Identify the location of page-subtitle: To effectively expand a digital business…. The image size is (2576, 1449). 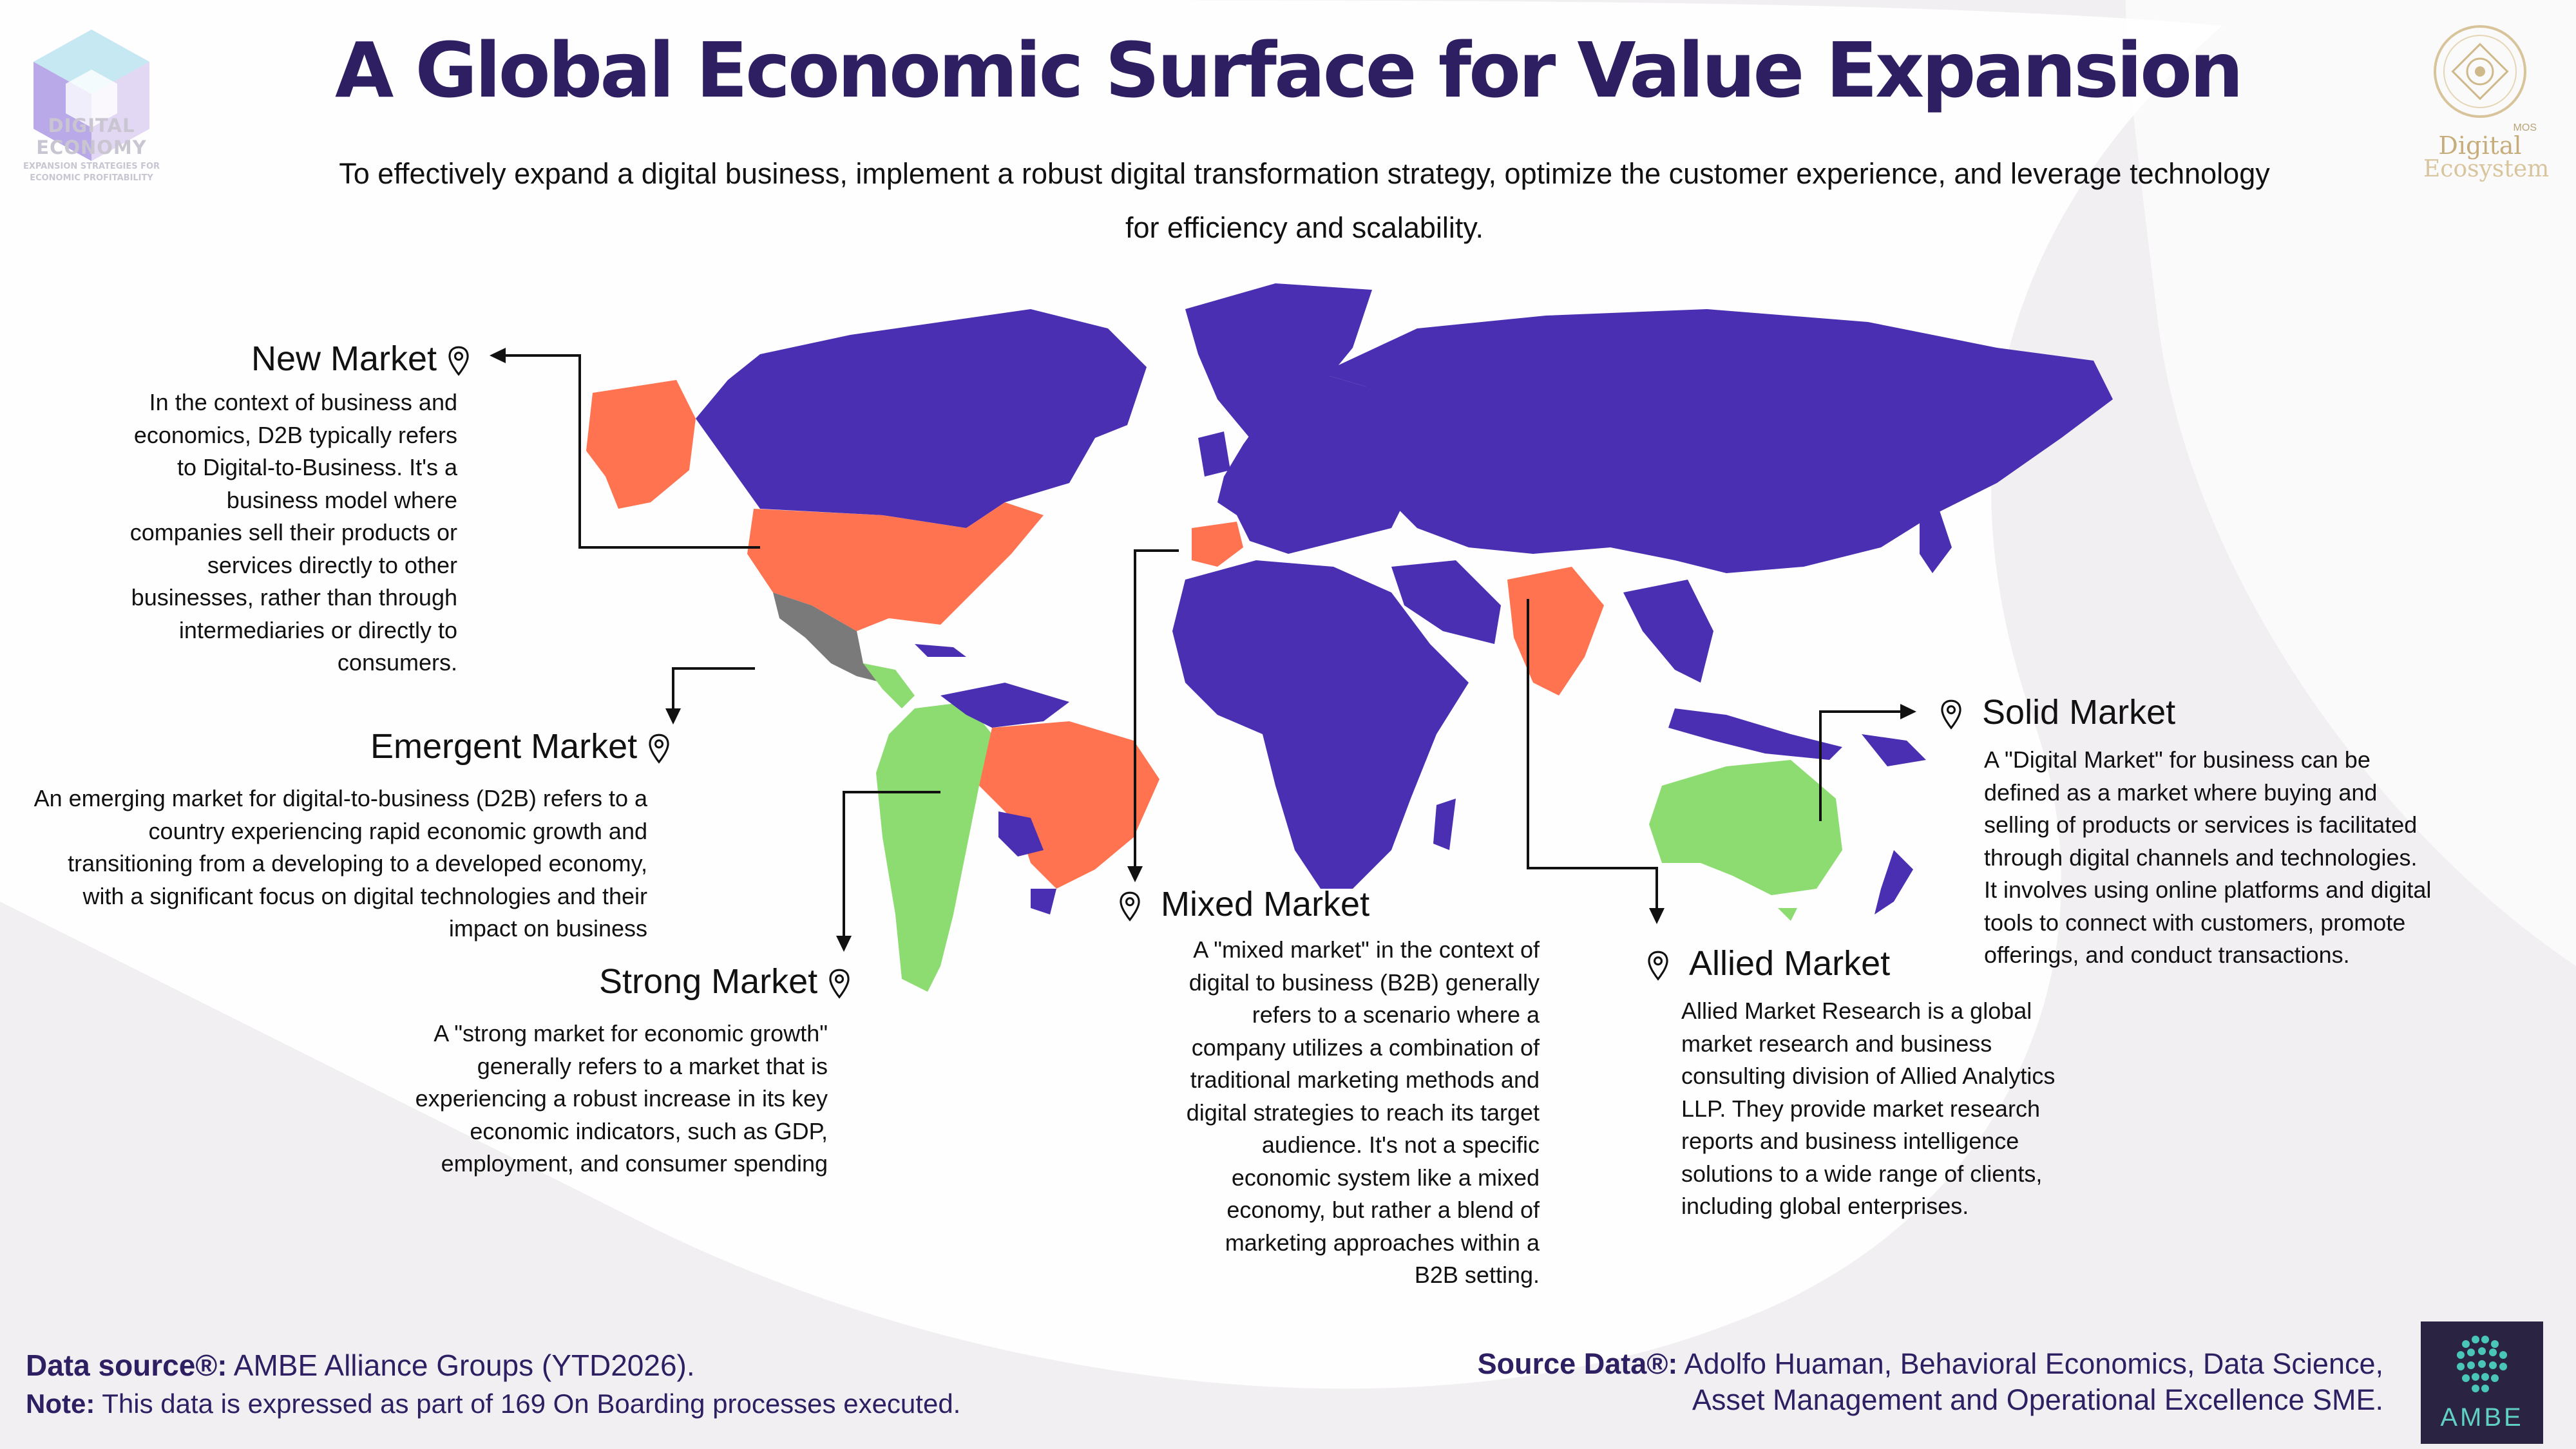
(1304, 200).